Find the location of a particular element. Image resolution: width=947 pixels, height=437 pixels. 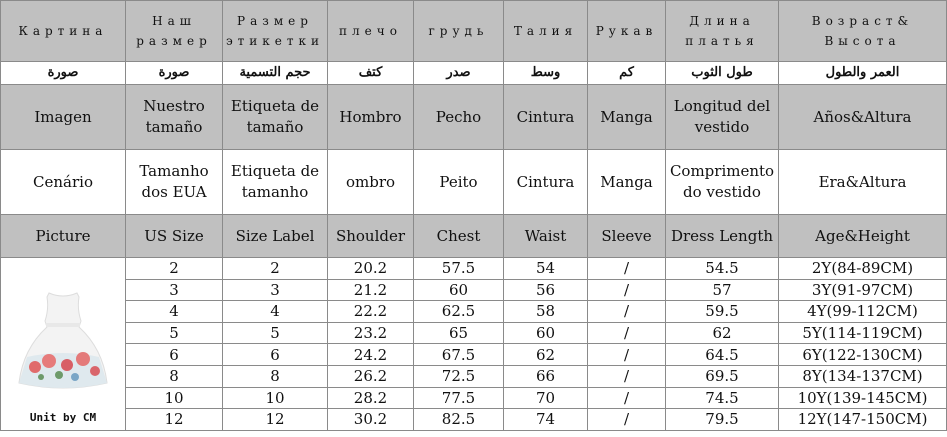

table-cell: 72.5 is located at coordinates (458, 376).